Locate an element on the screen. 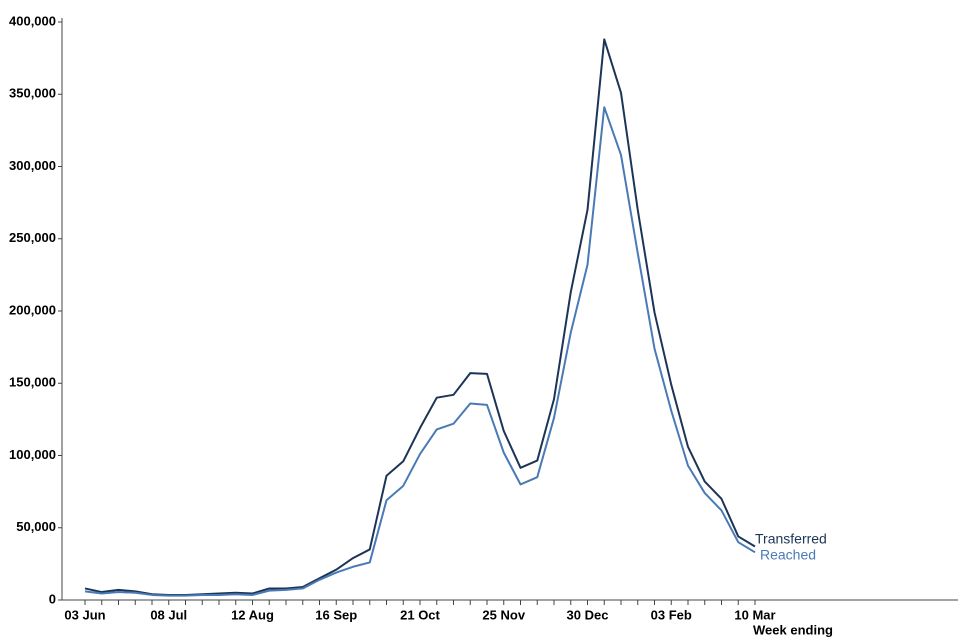 The image size is (960, 640). x-tick-label: 08 Jul is located at coordinates (168, 614).